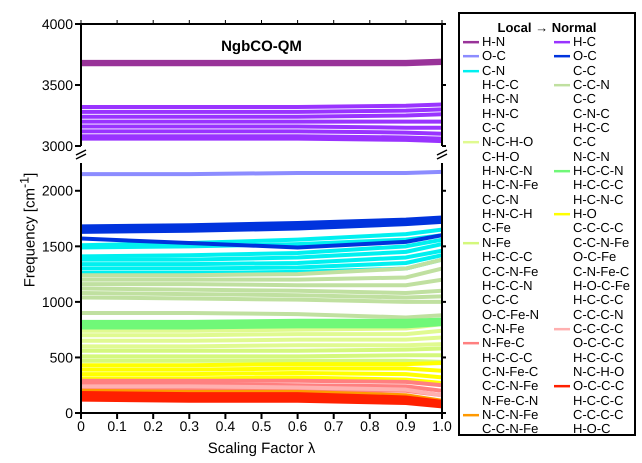 This screenshot has width=642, height=463. I want to click on x-tick-label: 0.1, so click(117, 426).